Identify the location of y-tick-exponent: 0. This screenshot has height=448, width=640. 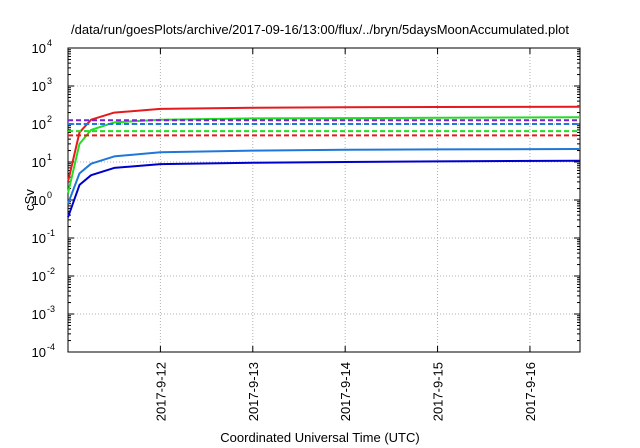
(49, 195).